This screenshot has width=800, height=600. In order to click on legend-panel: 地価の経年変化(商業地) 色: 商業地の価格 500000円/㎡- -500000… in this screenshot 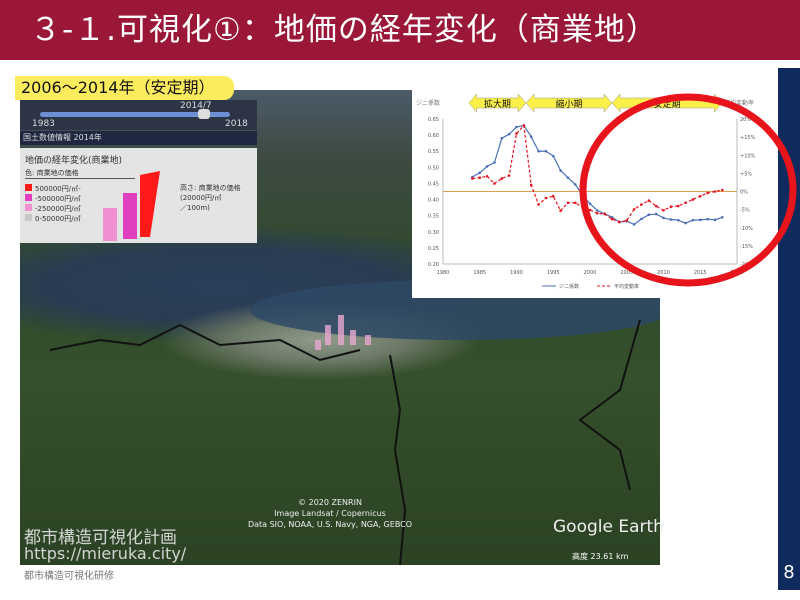, I will do `click(138, 195)`.